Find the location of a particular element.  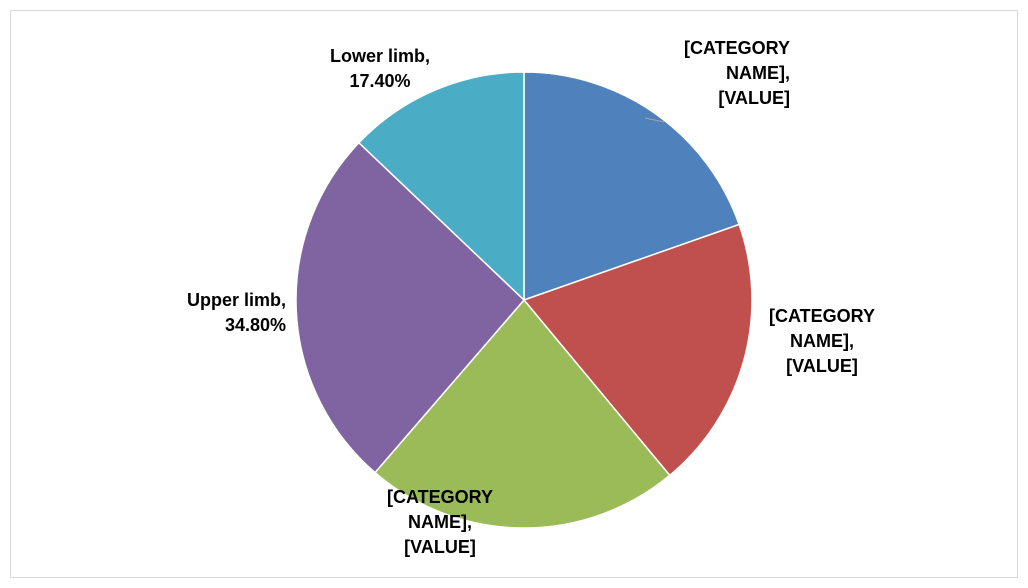

data-label: Upper limb, 34.80% is located at coordinates (221, 313).